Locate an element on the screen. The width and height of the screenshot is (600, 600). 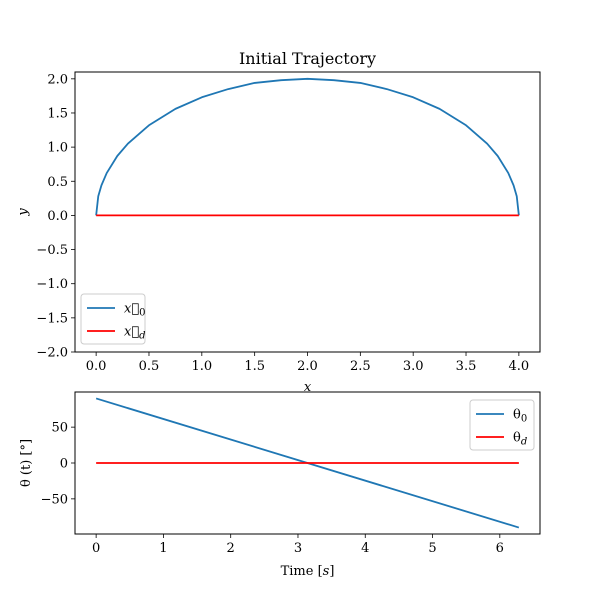
trajectory-y-tick-label: −2.0 is located at coordinates (52, 353).